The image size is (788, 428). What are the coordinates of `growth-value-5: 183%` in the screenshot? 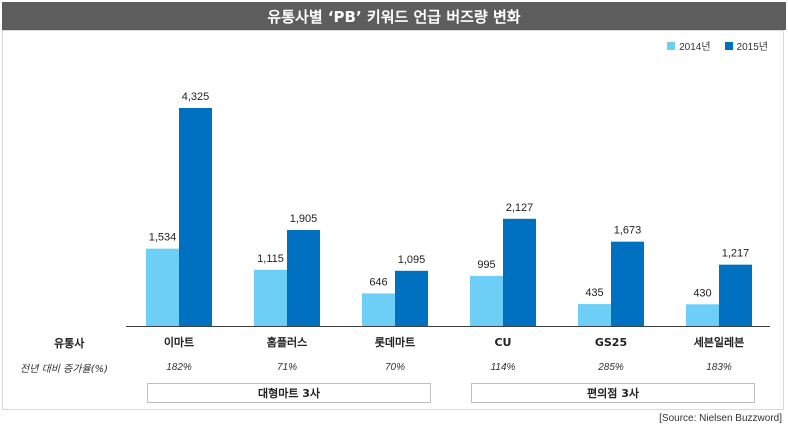 It's located at (719, 367).